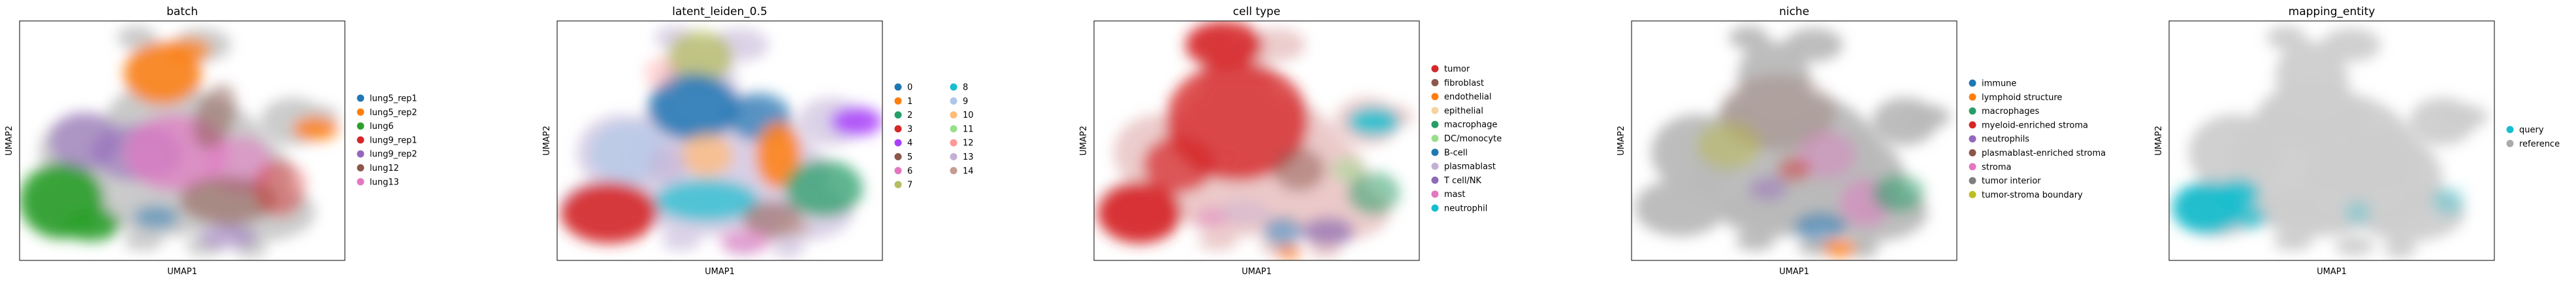 The image size is (2576, 282). I want to click on x-axis-label: UMAP1, so click(1794, 272).